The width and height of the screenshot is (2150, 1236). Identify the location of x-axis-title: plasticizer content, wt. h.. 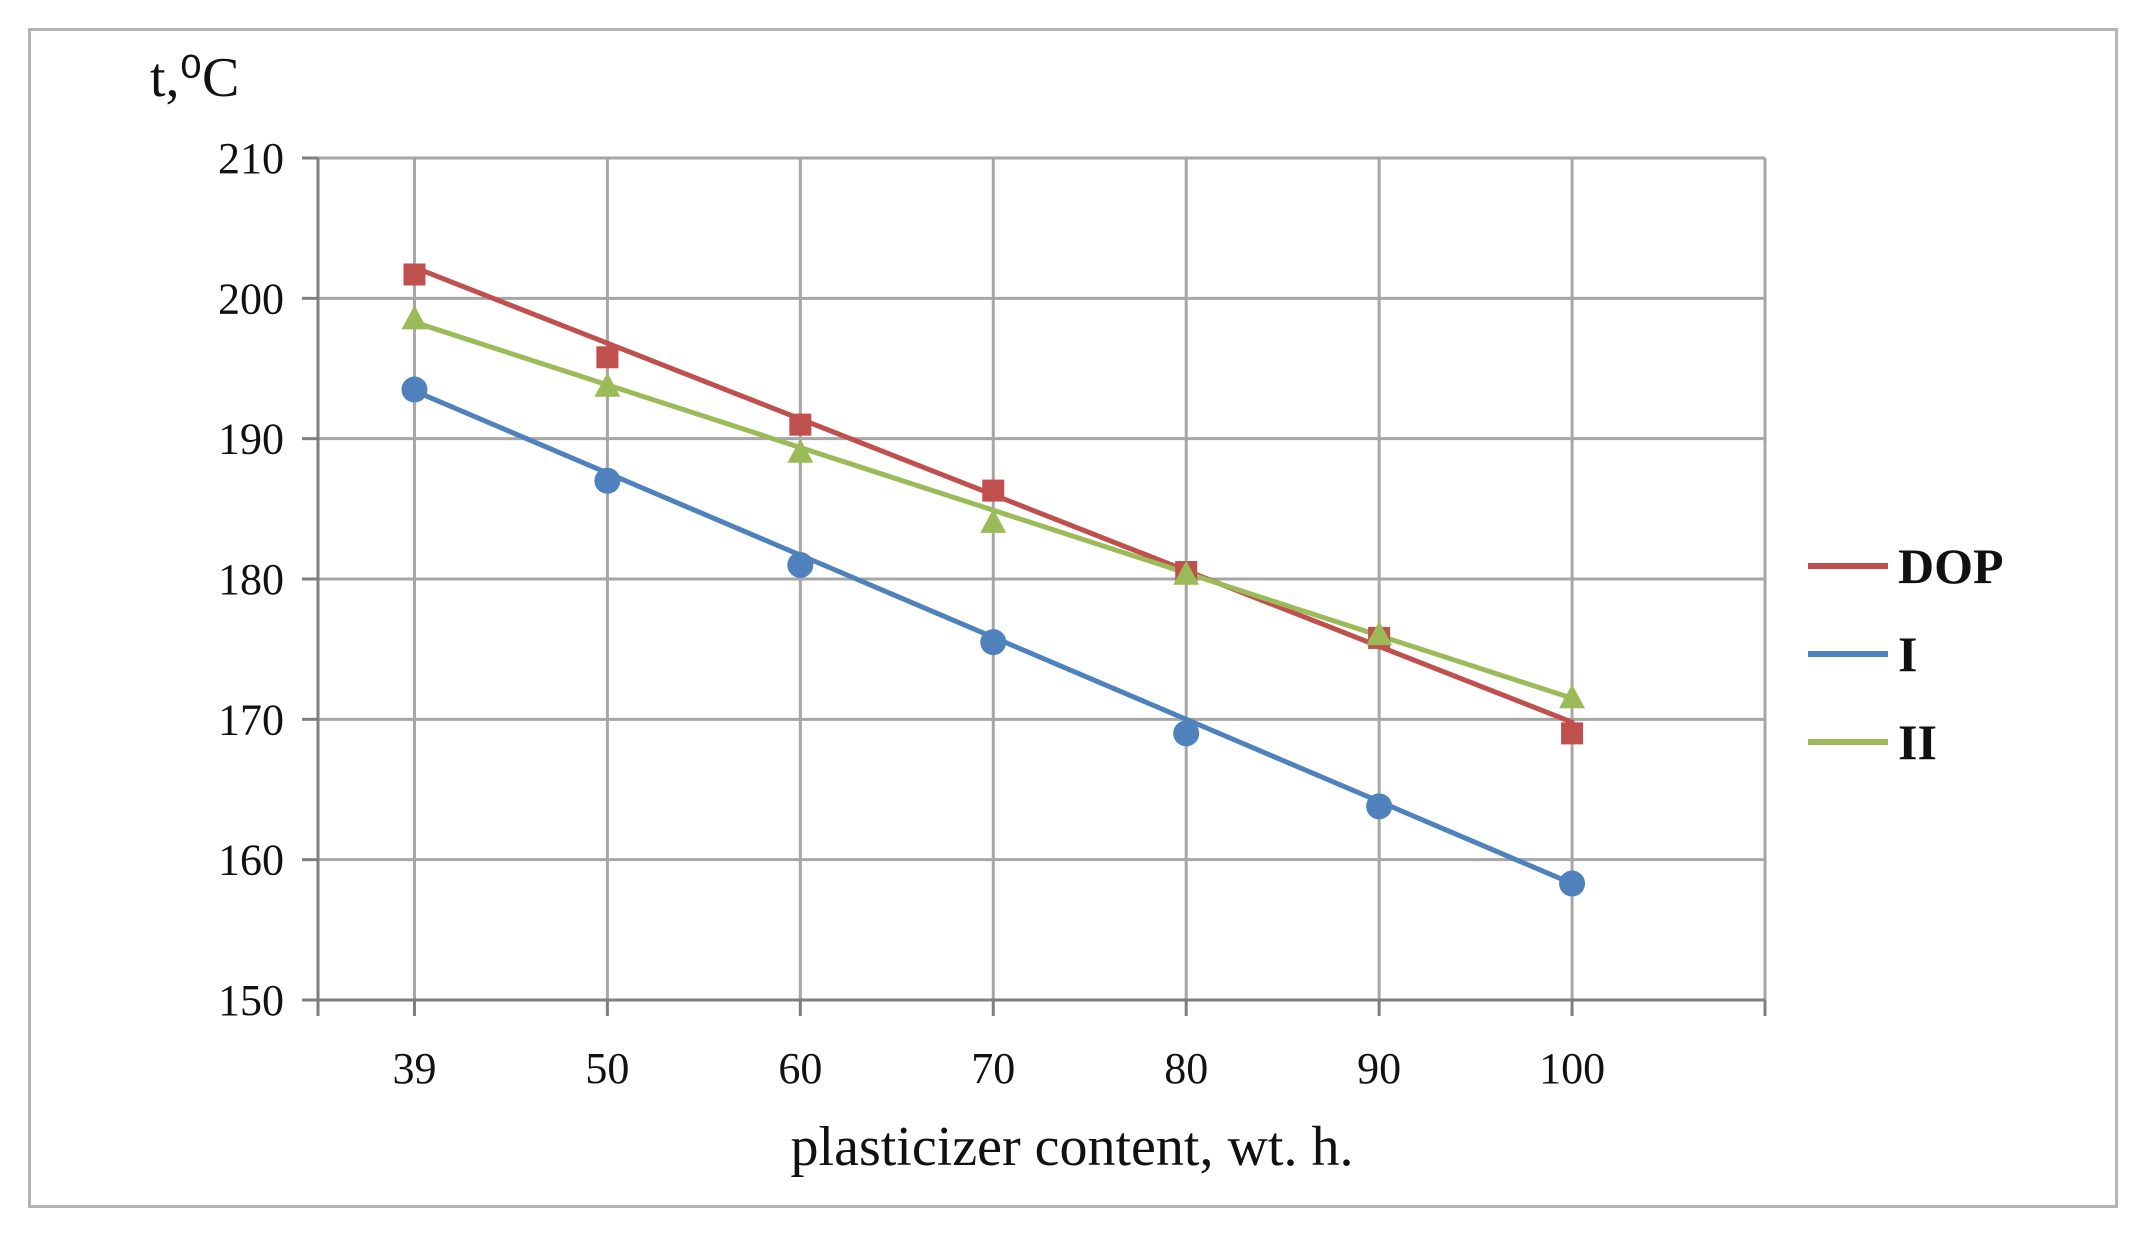
(1072, 1147).